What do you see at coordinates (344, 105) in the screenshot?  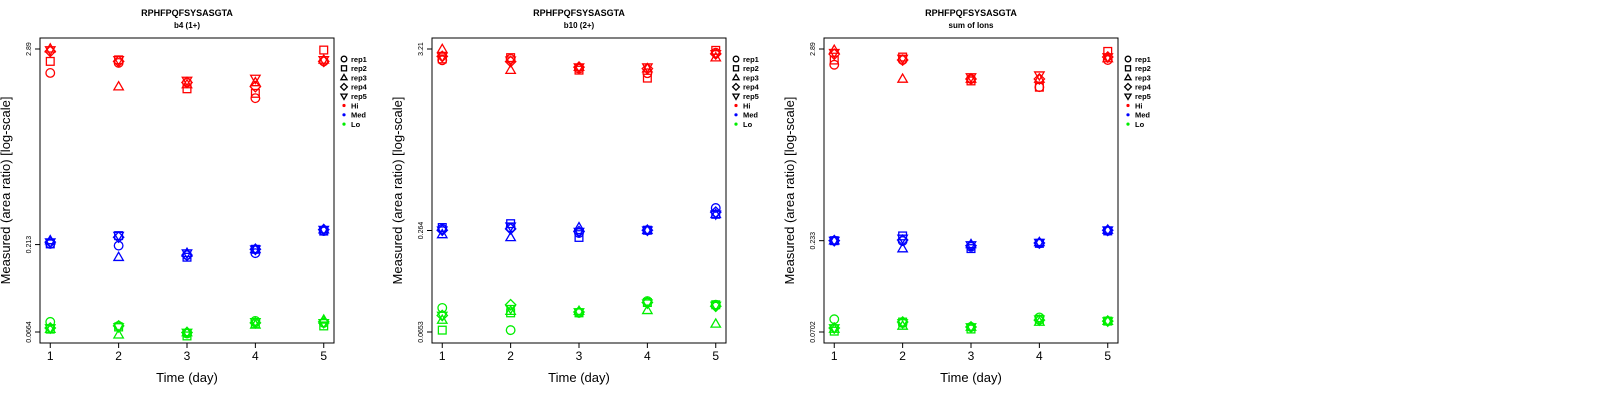 I see `legend-dot-hi` at bounding box center [344, 105].